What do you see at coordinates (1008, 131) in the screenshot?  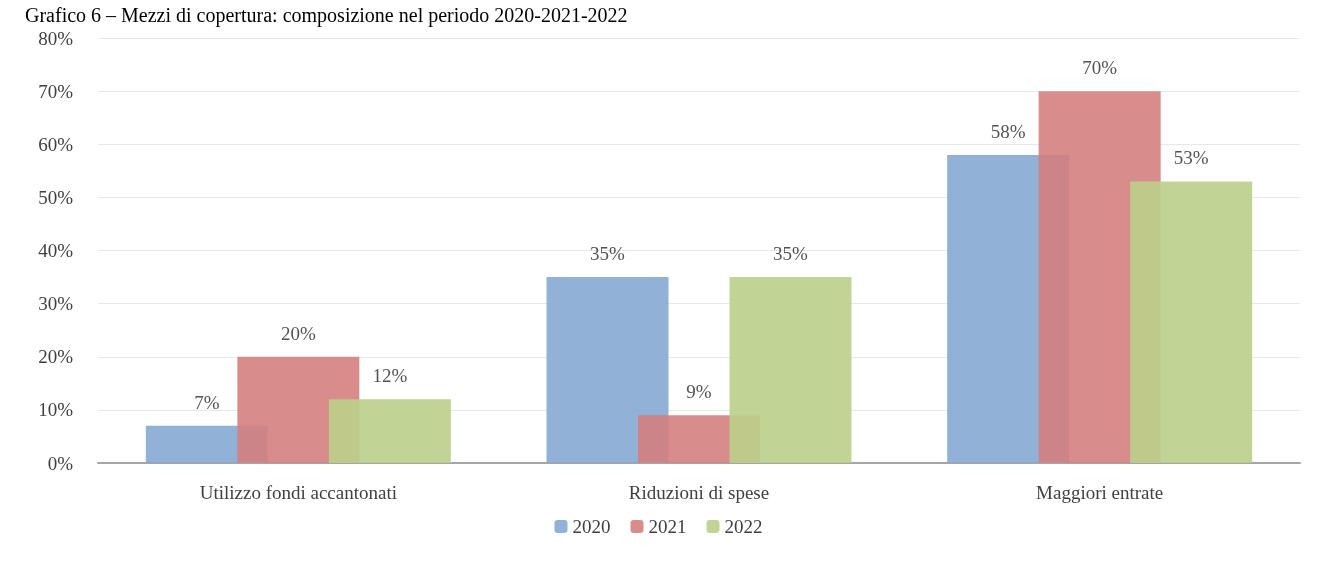 I see `data-label: 58%` at bounding box center [1008, 131].